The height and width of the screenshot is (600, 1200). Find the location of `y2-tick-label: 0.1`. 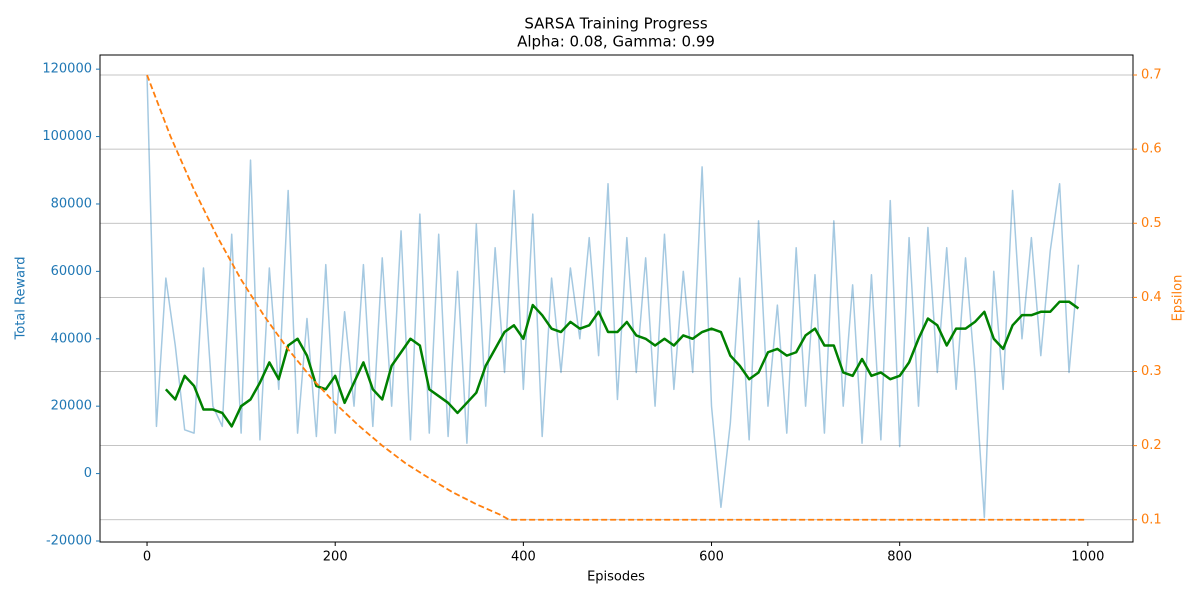

y2-tick-label: 0.1 is located at coordinates (1151, 519).